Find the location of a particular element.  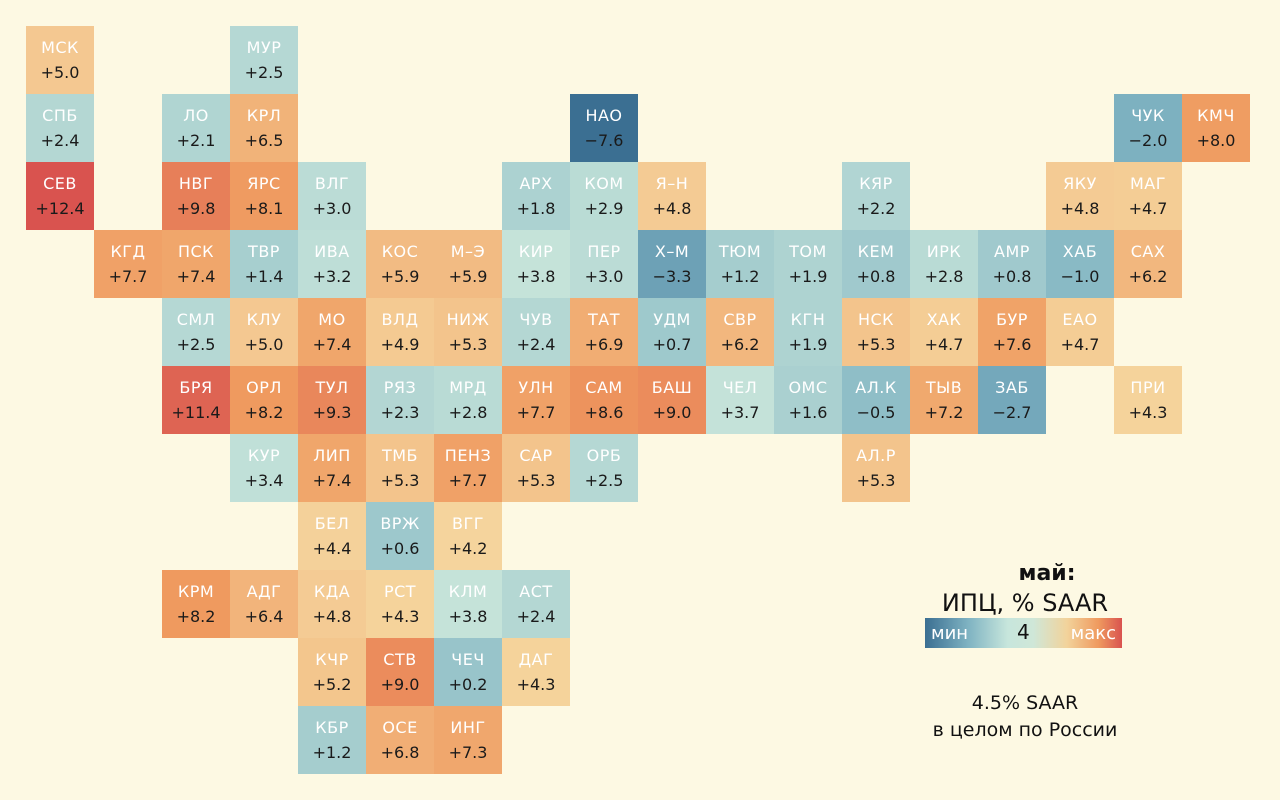

region-code: ЧЕЛ is located at coordinates (740, 387).